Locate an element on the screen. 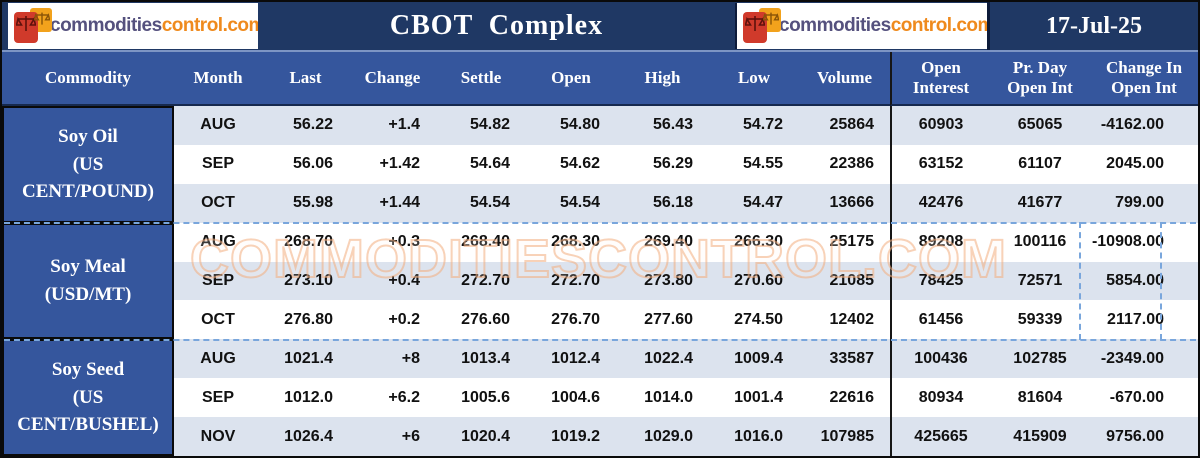 The width and height of the screenshot is (1200, 458). value-cell: 56.06 is located at coordinates (305, 164).